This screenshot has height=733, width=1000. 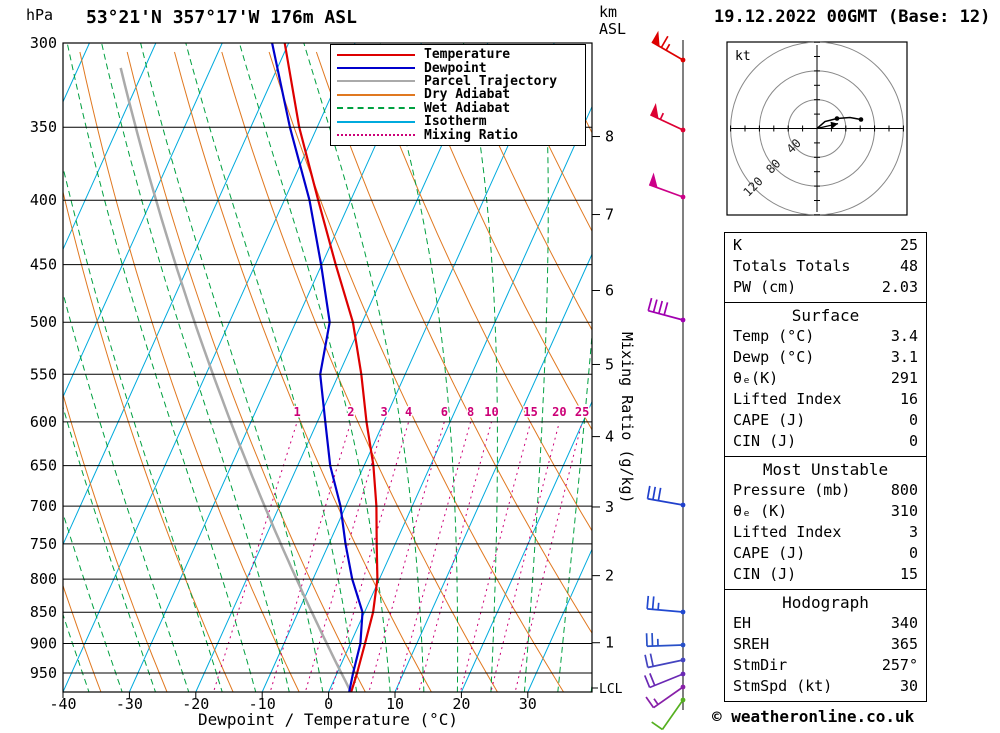 I want to click on mixing-ratio-axis-label: Mixing Ratio (g/kg), so click(x=627, y=418).